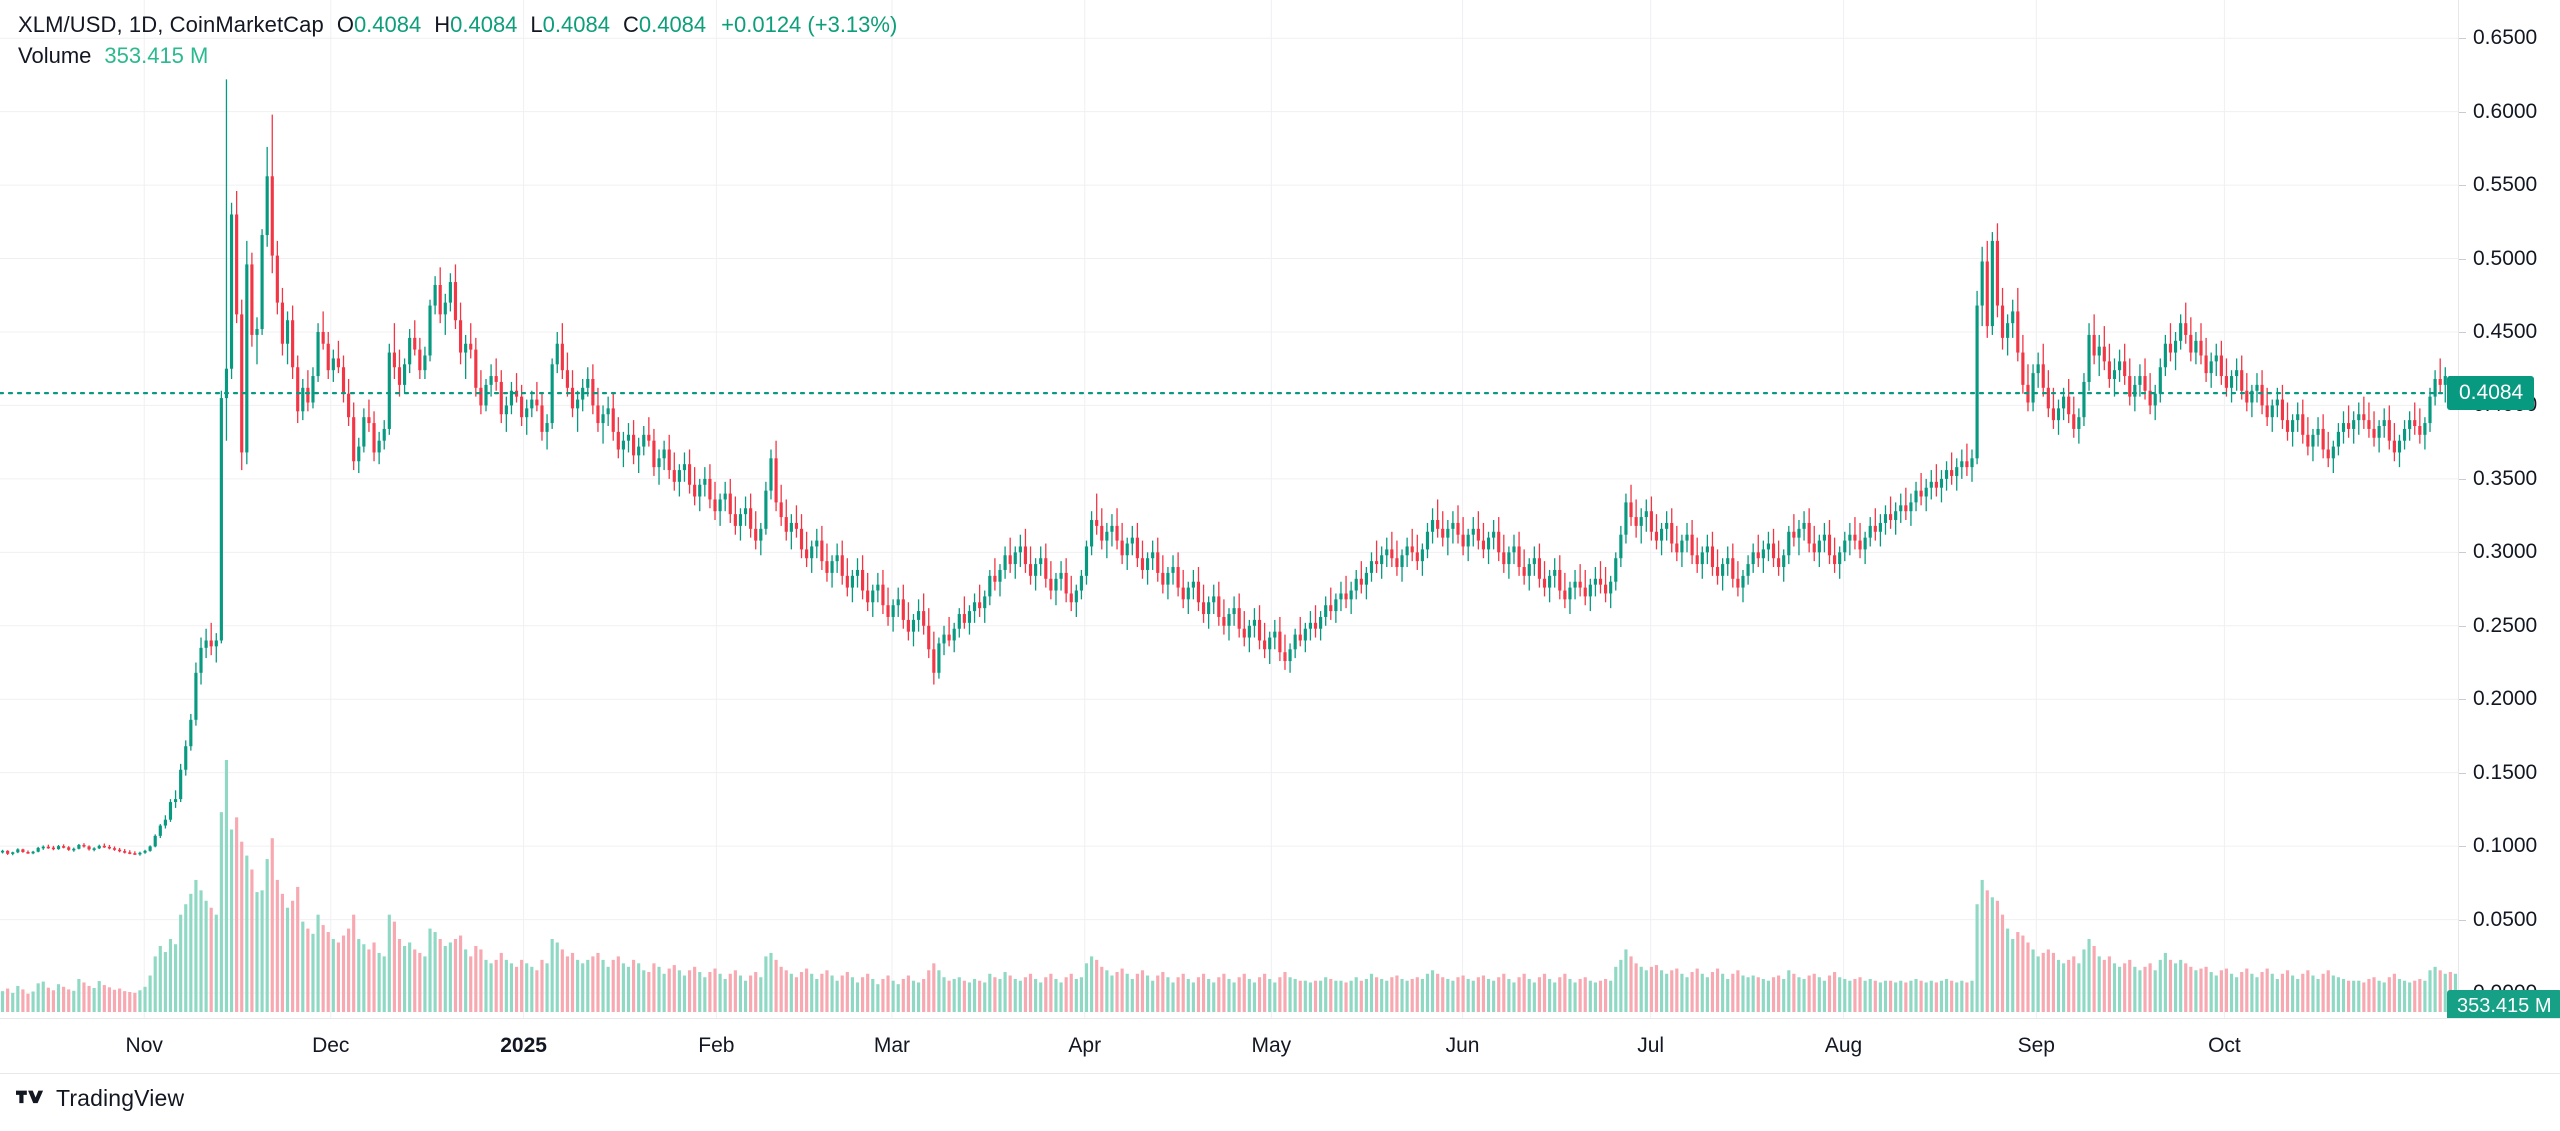 The height and width of the screenshot is (1131, 2560). I want to click on price-tick-label: 0.1000, so click(2505, 846).